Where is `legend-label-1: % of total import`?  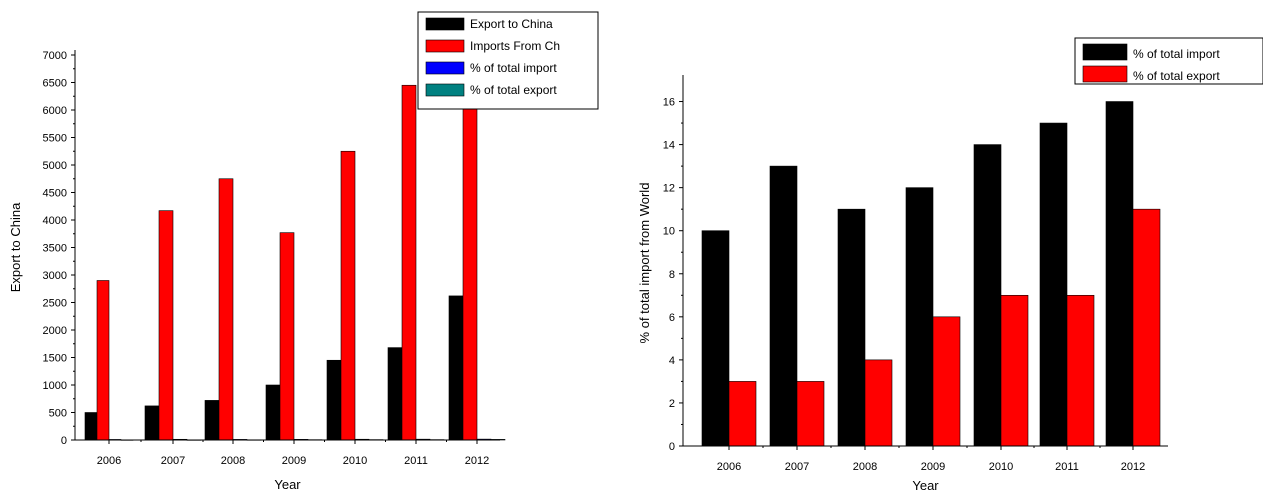 legend-label-1: % of total import is located at coordinates (1176, 54).